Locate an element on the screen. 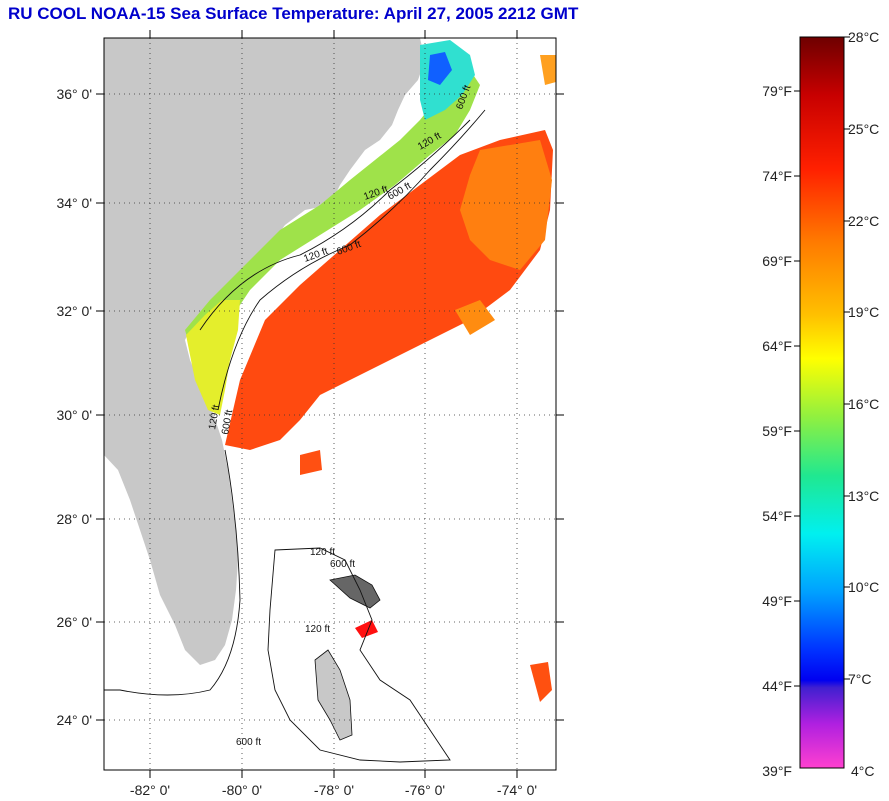 This screenshot has width=889, height=801. colorbar-label-f: 44°F is located at coordinates (777, 686).